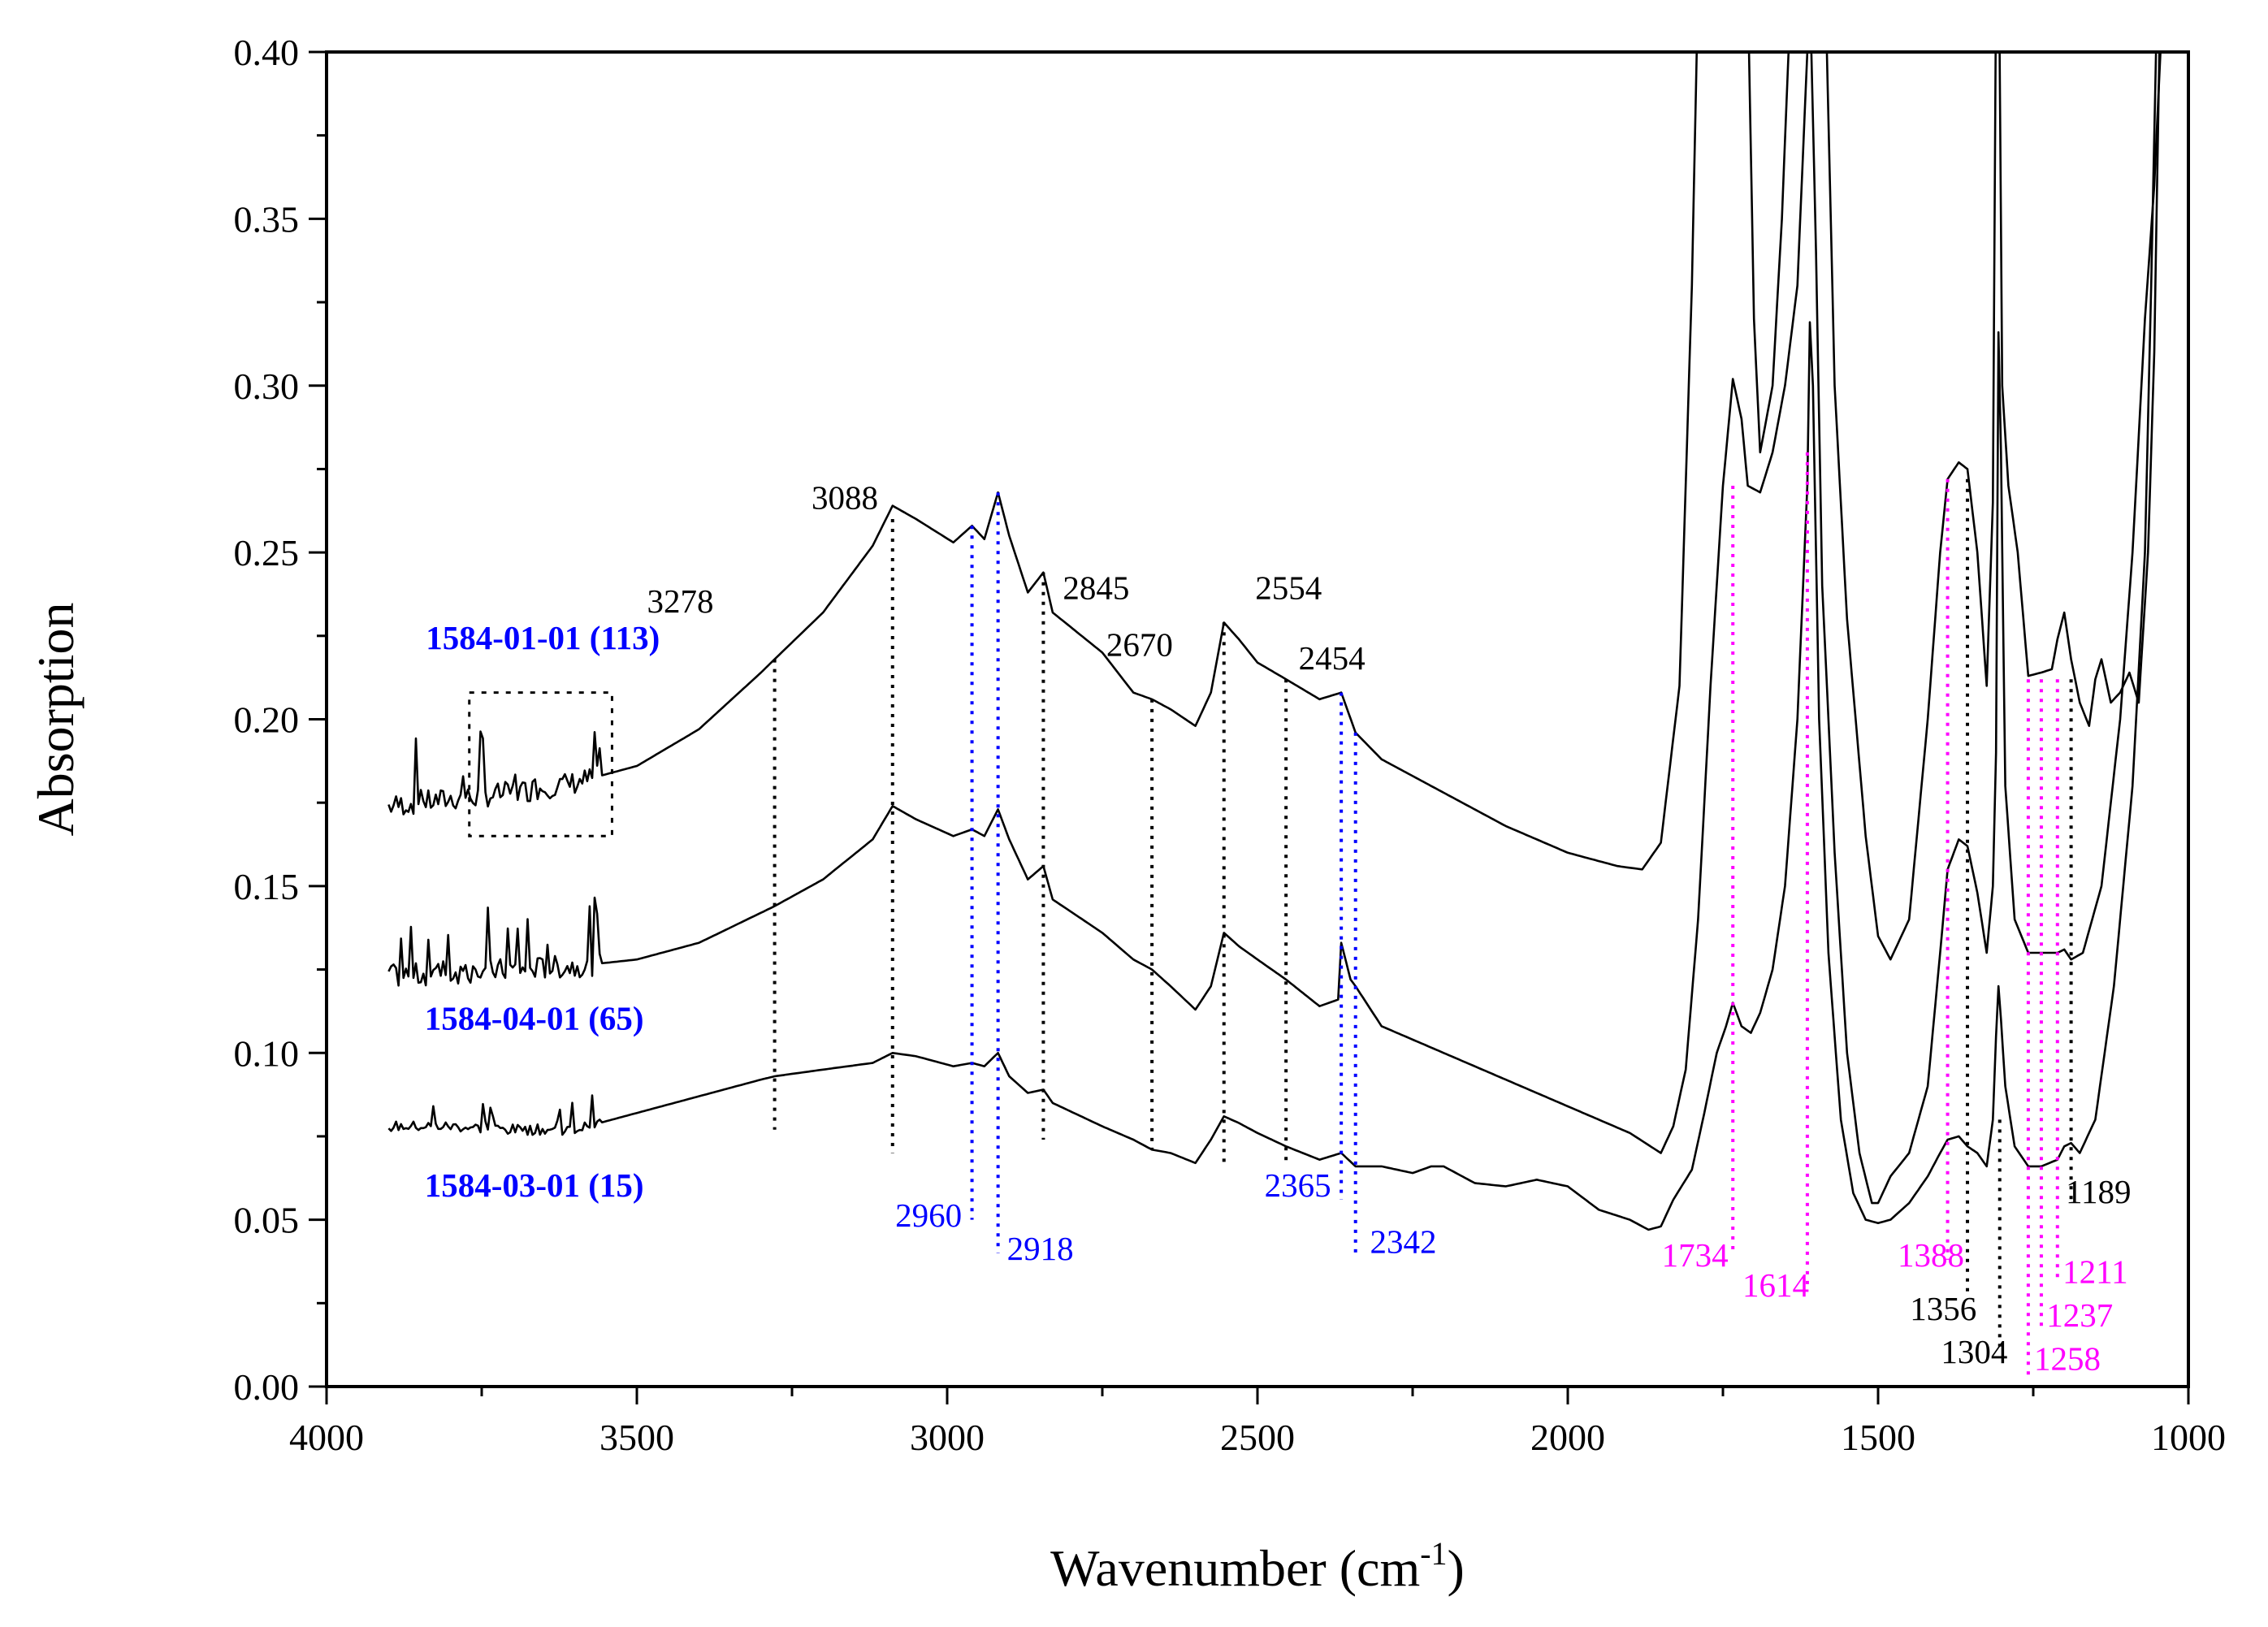 The height and width of the screenshot is (1627, 2268). I want to click on peak-label-1614: 1614, so click(1776, 1285).